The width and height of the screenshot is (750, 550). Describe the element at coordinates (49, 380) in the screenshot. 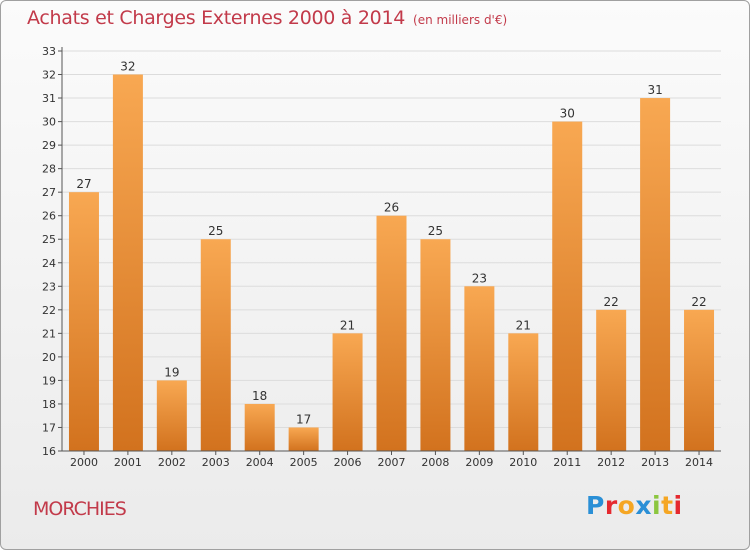

I see `y-tick-label: 19` at that location.